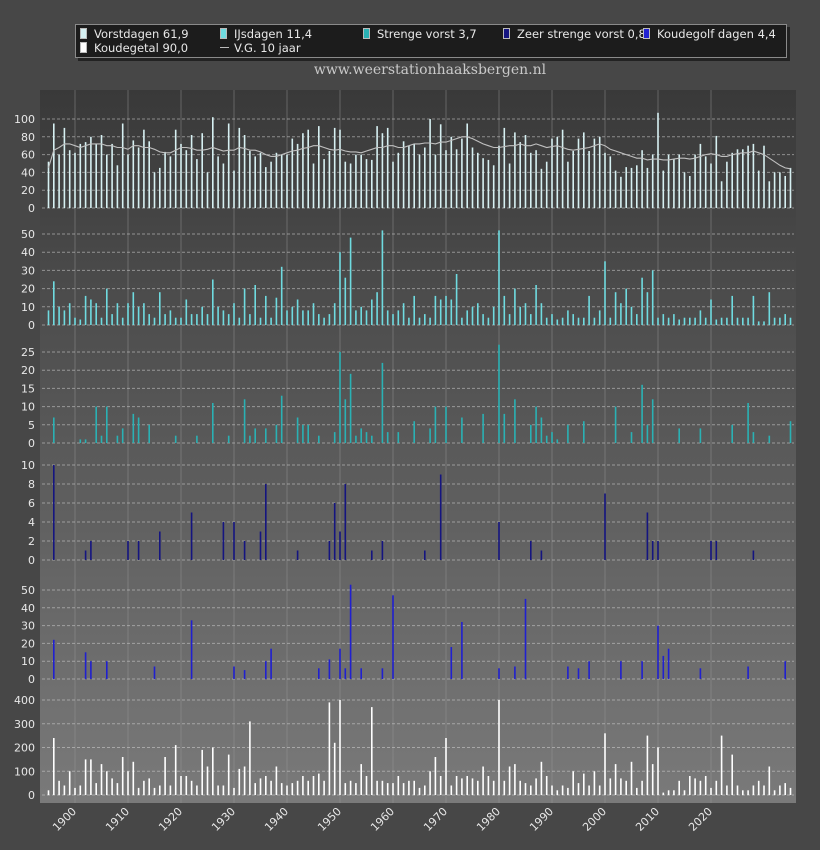 This screenshot has height=850, width=820. Describe the element at coordinates (28, 172) in the screenshot. I see `y-tick-label: 40` at that location.